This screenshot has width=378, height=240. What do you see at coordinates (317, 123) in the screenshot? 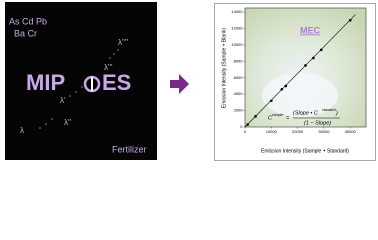
I see `formula-text: (1 − Slope)` at bounding box center [317, 123].